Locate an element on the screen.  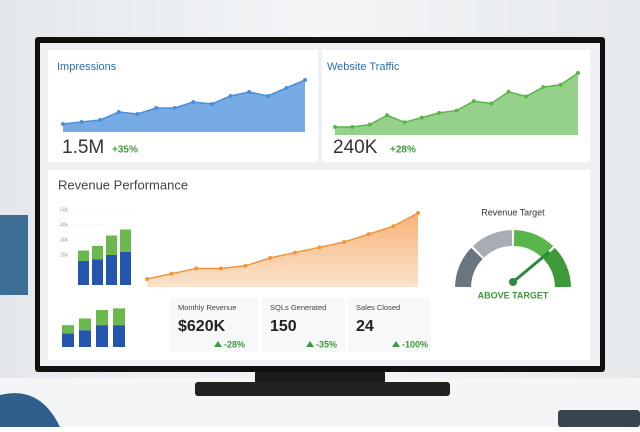
kpi-change: -28% is located at coordinates (234, 344).